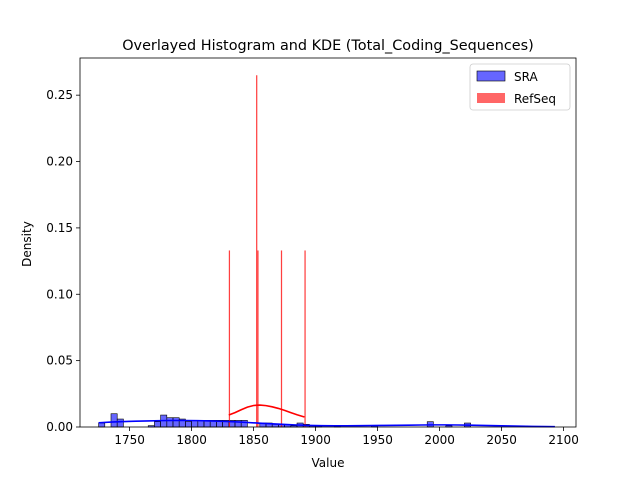 The height and width of the screenshot is (480, 640). Describe the element at coordinates (266, 411) in the screenshot. I see `refseq-kde-line` at that location.